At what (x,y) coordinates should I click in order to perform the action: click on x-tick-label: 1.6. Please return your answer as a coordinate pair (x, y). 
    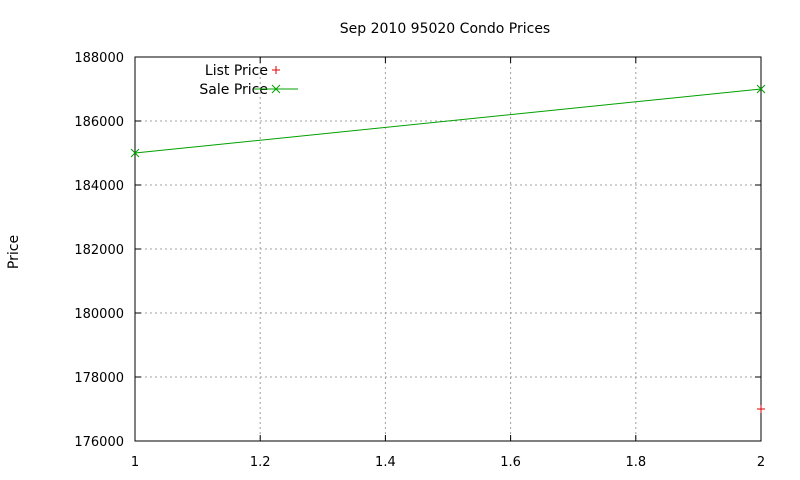
    Looking at the image, I should click on (510, 462).